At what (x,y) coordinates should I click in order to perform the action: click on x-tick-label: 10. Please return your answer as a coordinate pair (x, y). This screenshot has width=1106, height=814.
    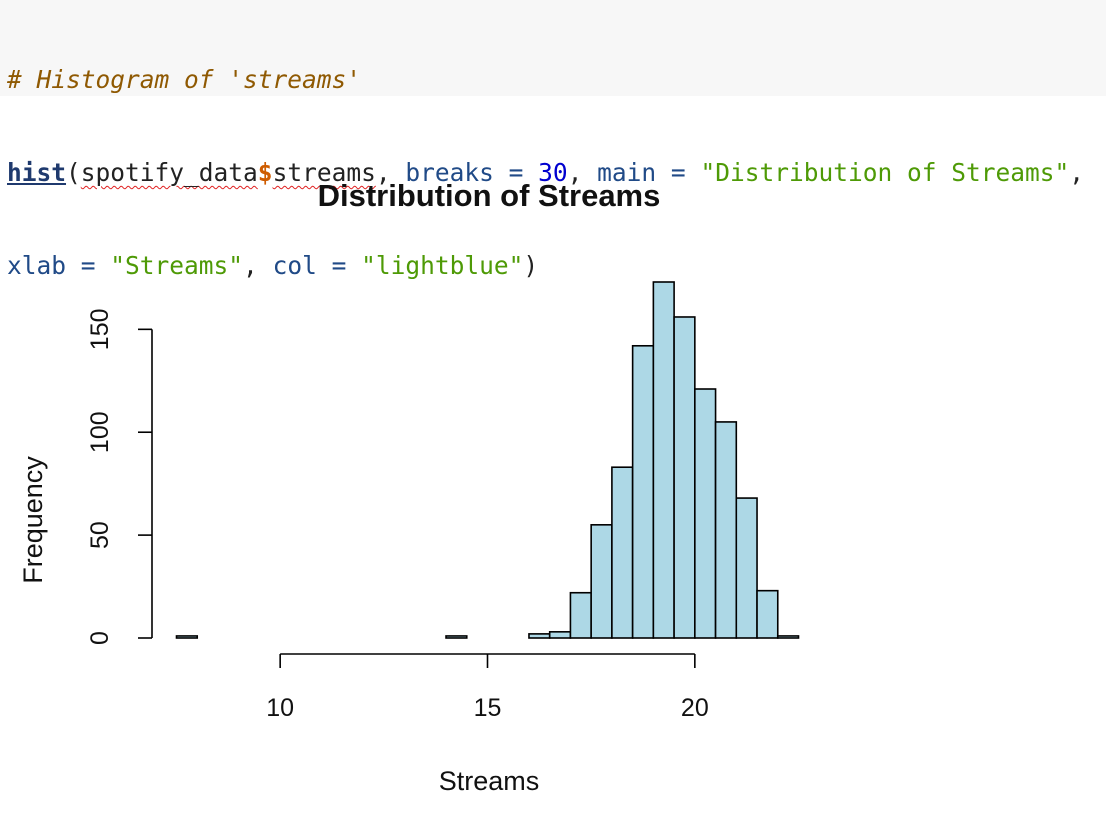
    Looking at the image, I should click on (280, 708).